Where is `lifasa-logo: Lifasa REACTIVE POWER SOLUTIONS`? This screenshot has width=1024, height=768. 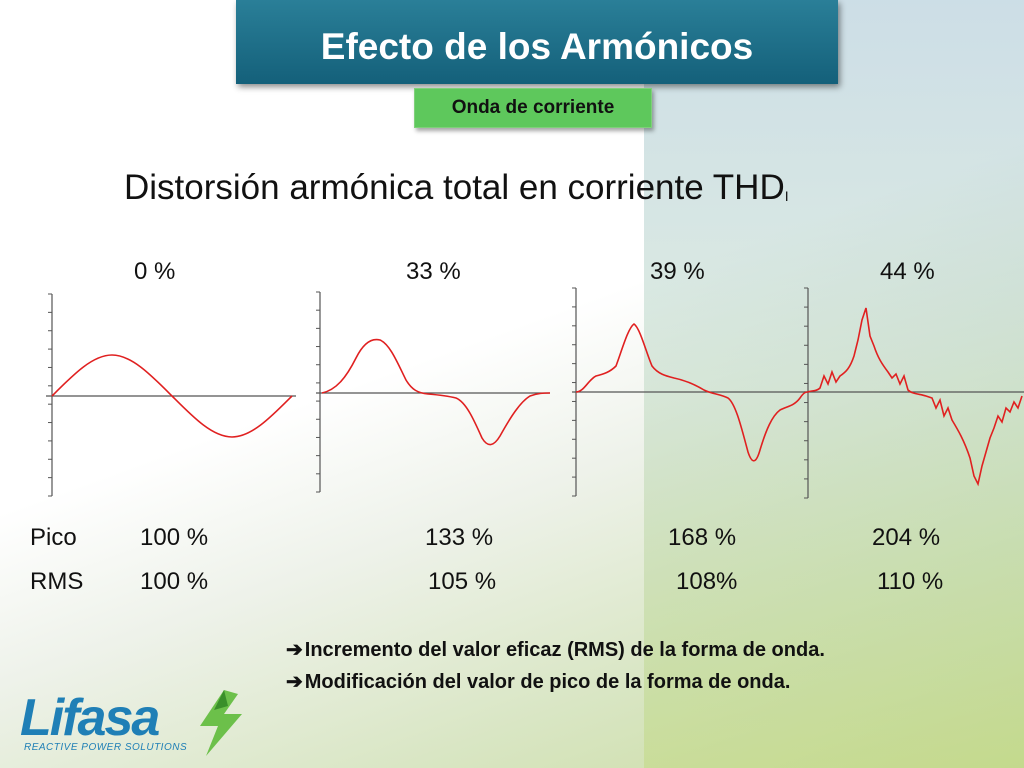 lifasa-logo: Lifasa REACTIVE POWER SOLUTIONS is located at coordinates (133, 724).